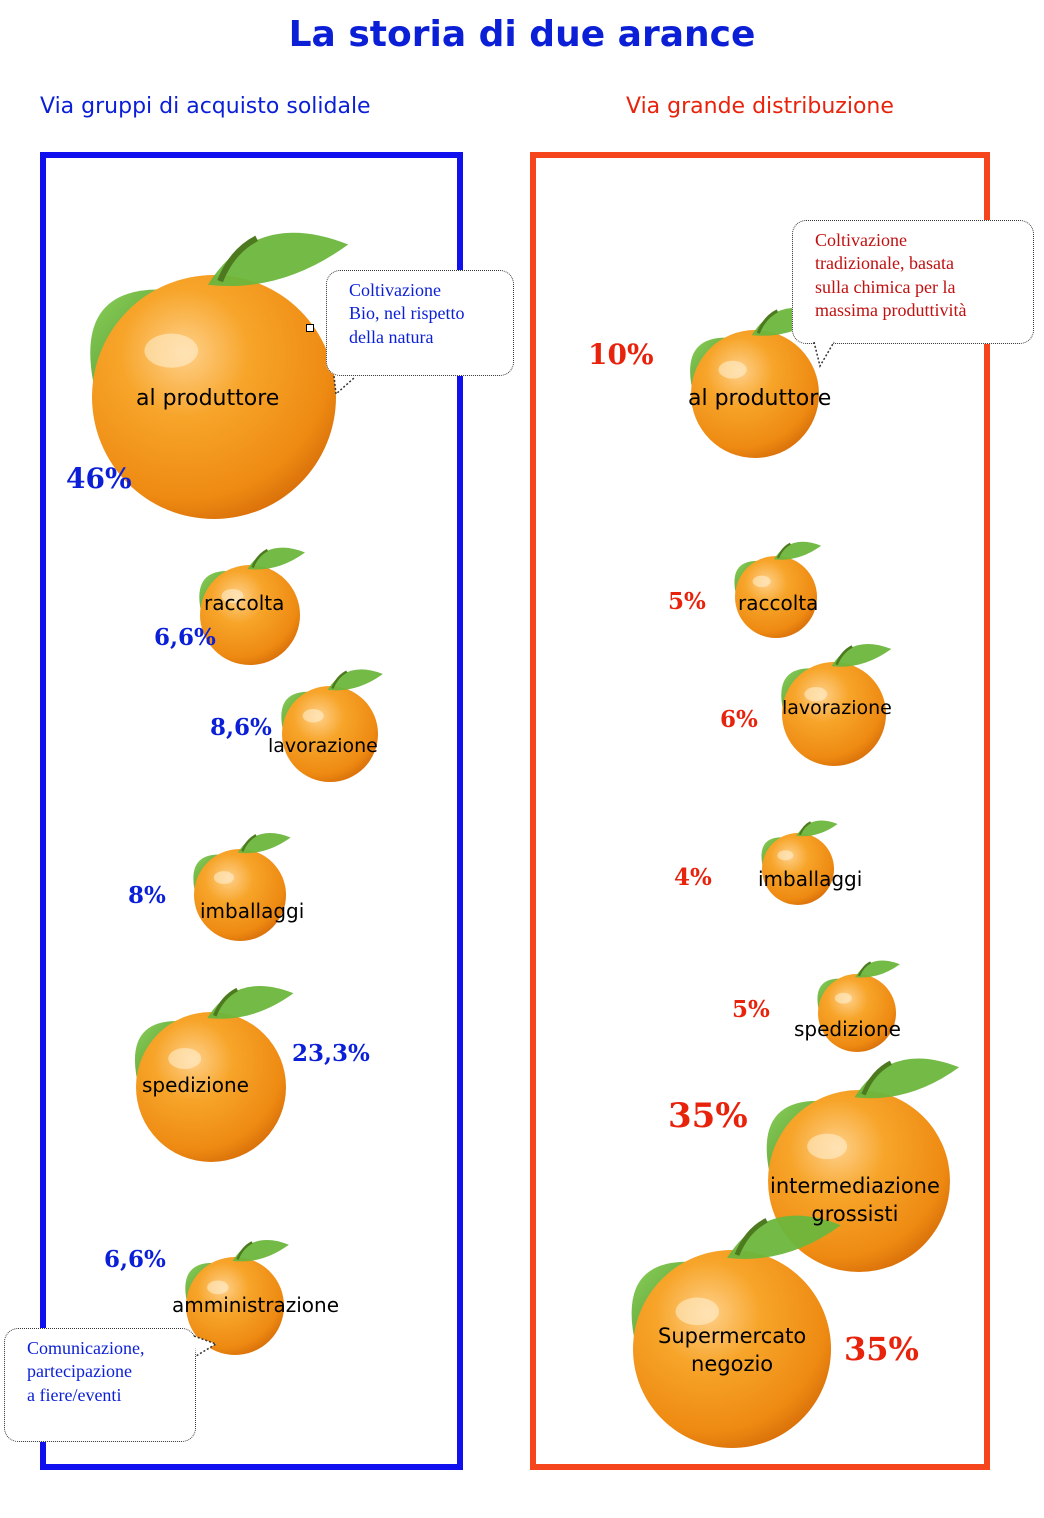  What do you see at coordinates (693, 877) in the screenshot?
I see `pct-right-imballaggi: 4%` at bounding box center [693, 877].